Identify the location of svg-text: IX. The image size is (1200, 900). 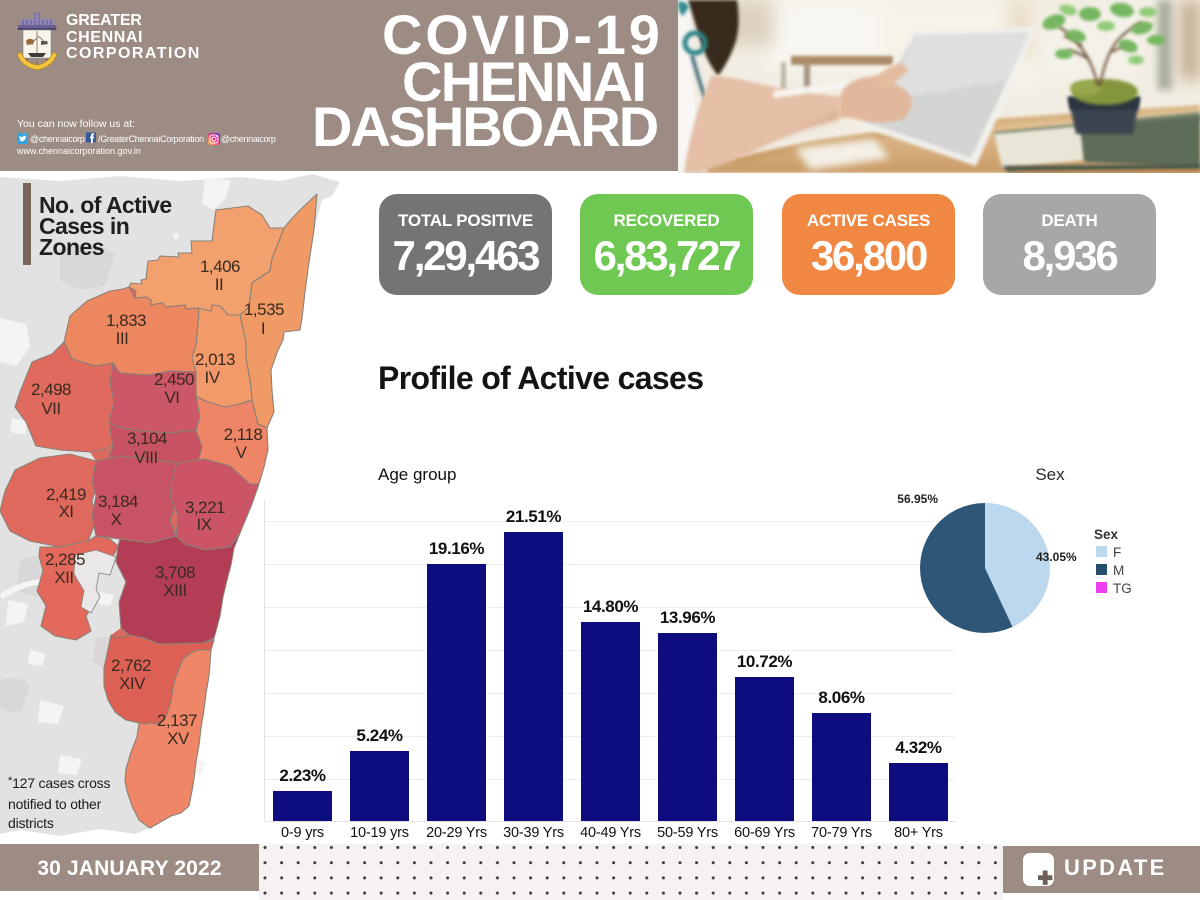
(203, 524).